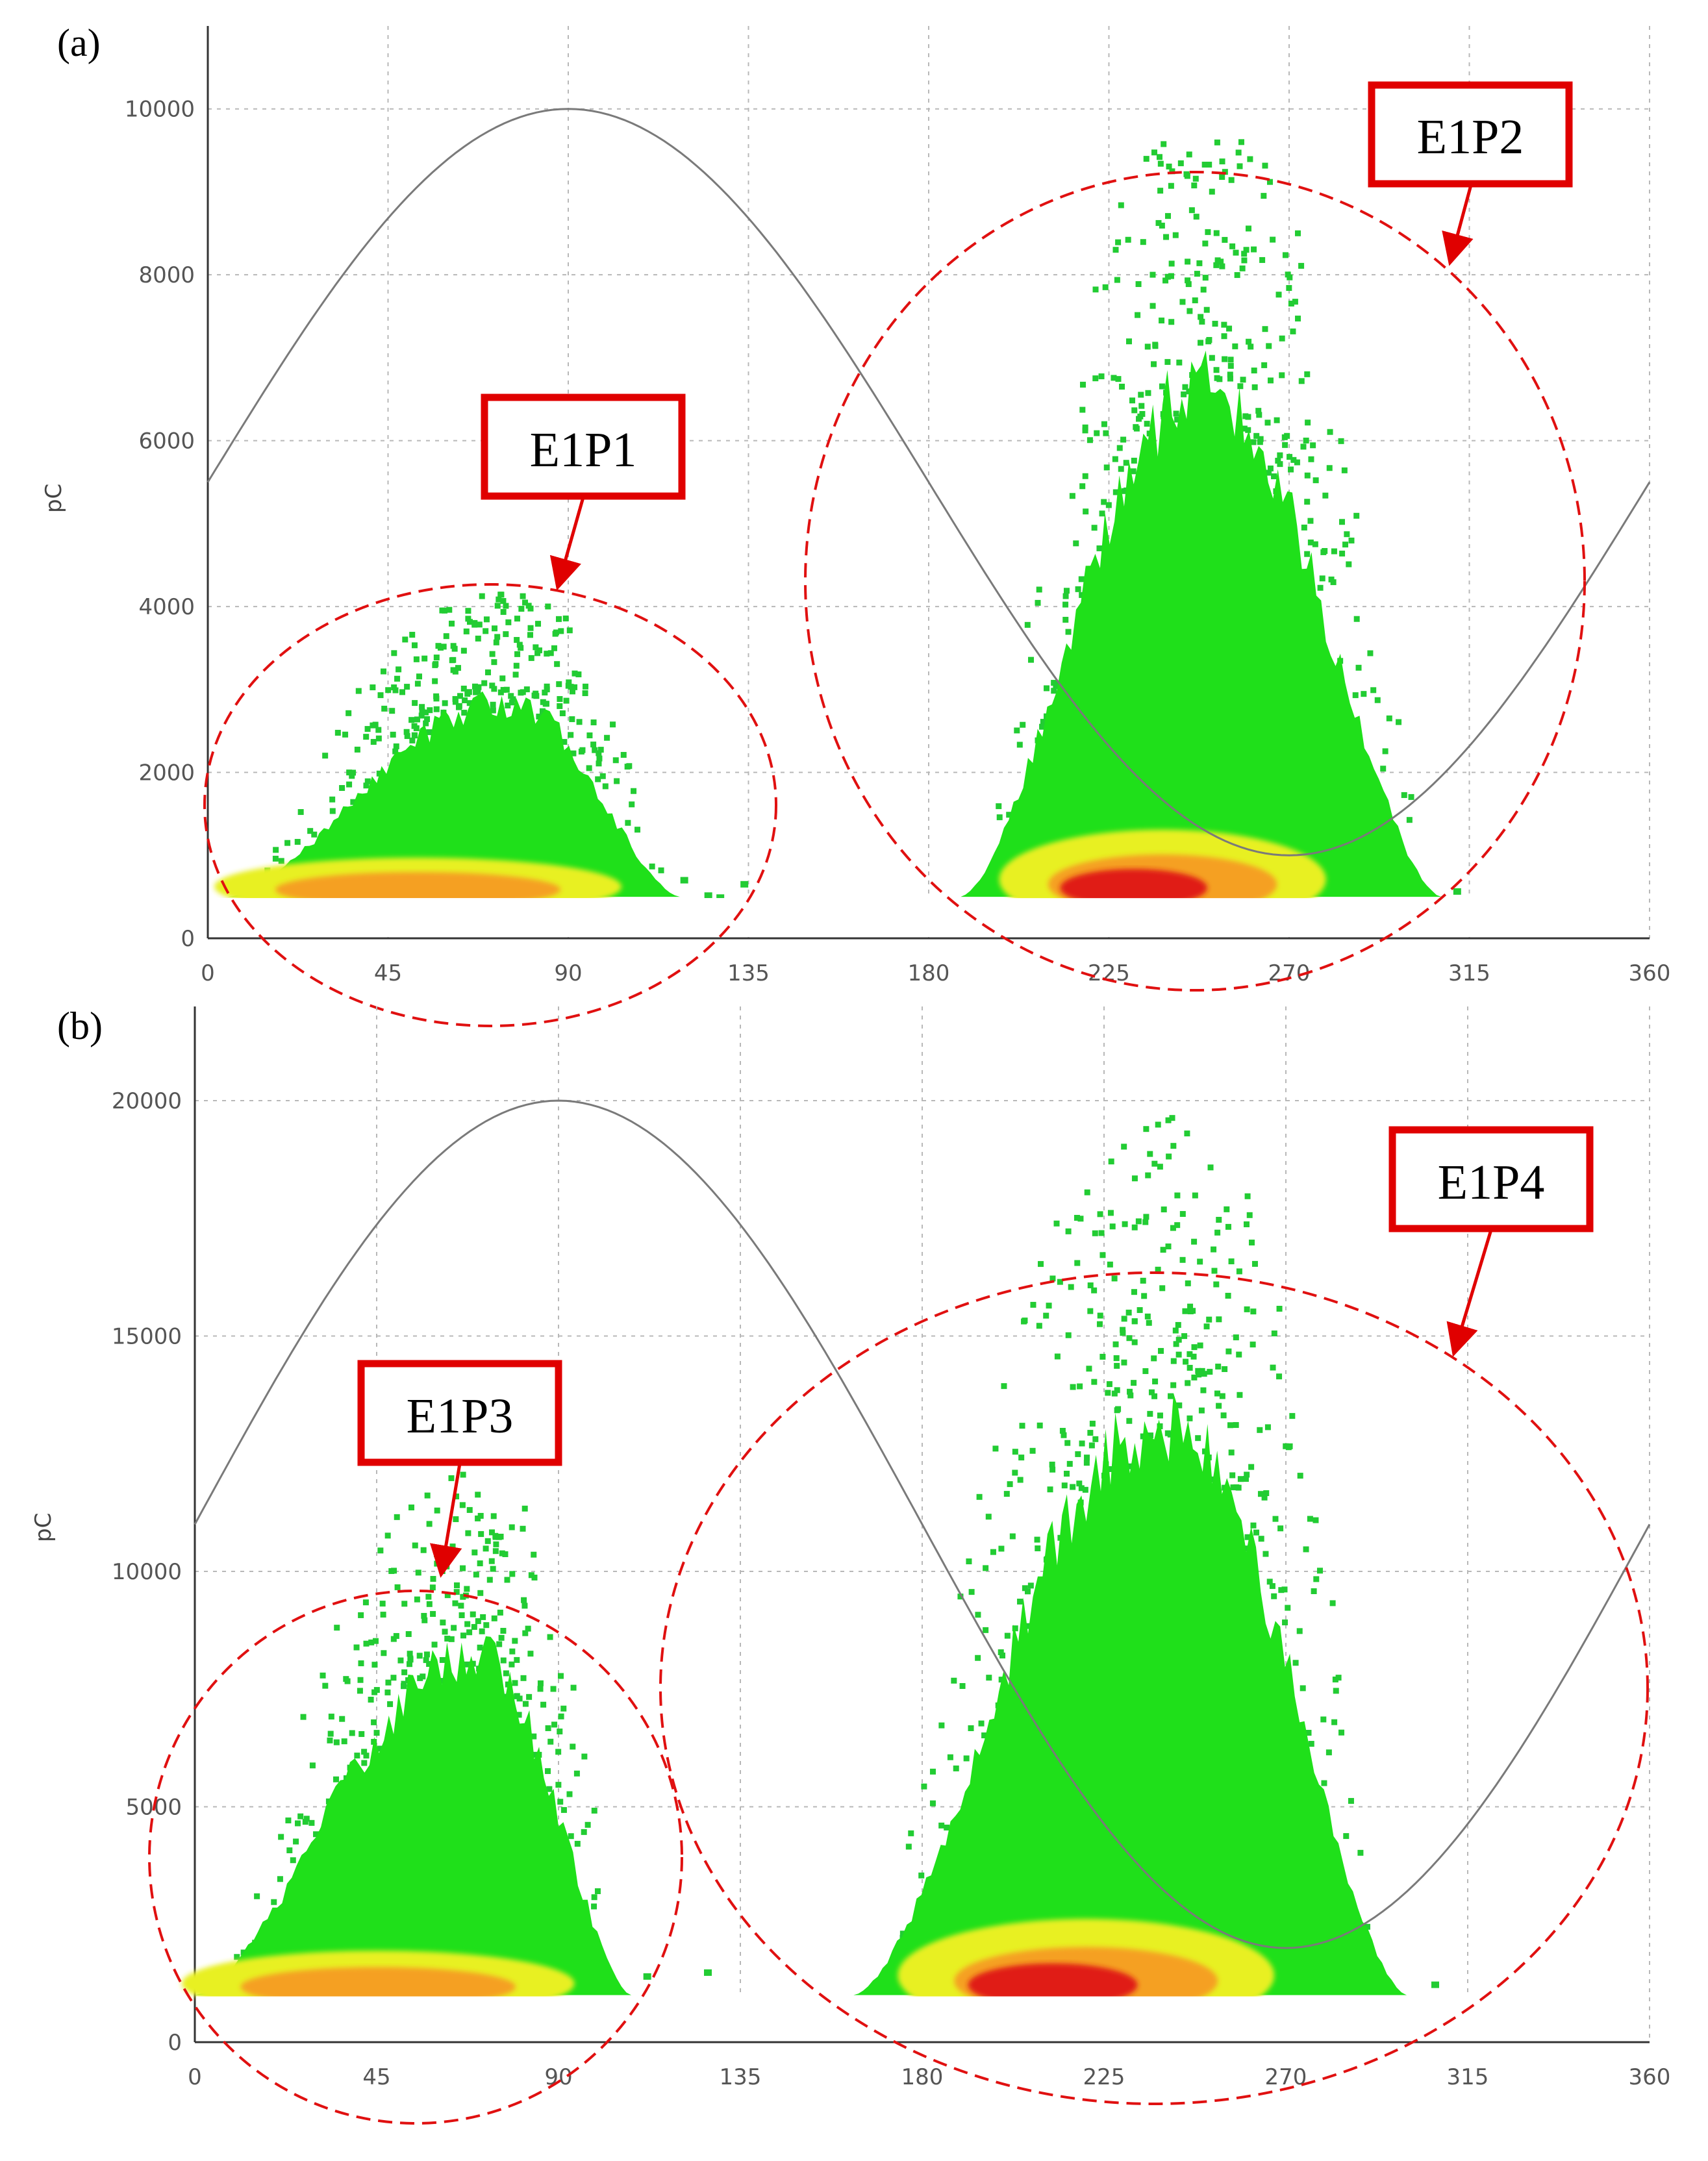 The image size is (1708, 2161). What do you see at coordinates (44, 1527) in the screenshot?
I see `panel-b-ylabel: pC` at bounding box center [44, 1527].